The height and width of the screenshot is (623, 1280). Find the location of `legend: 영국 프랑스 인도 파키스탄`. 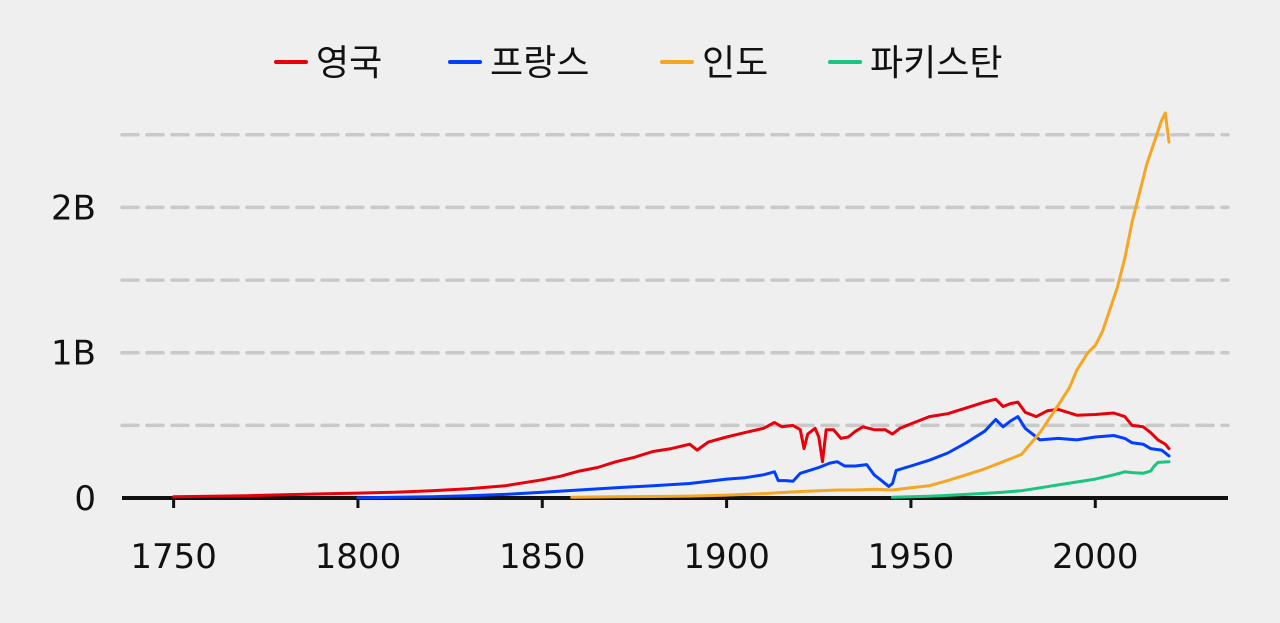

legend: 영국 프랑스 인도 파키스탄 is located at coordinates (638, 63).